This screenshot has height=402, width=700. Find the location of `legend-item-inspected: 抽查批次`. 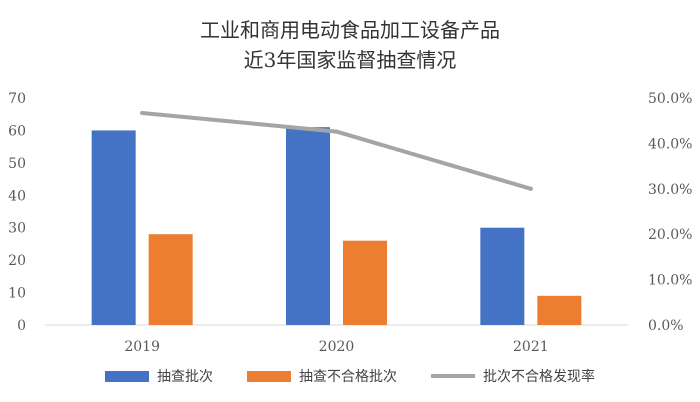

legend-item-inspected: 抽查批次 is located at coordinates (159, 376).